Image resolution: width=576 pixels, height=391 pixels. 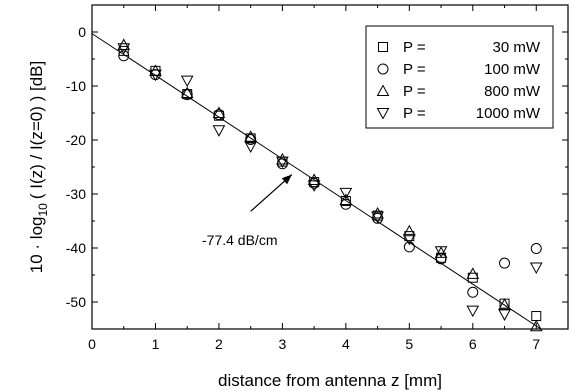 I want to click on y-tick-label: -50, so click(x=76, y=302).